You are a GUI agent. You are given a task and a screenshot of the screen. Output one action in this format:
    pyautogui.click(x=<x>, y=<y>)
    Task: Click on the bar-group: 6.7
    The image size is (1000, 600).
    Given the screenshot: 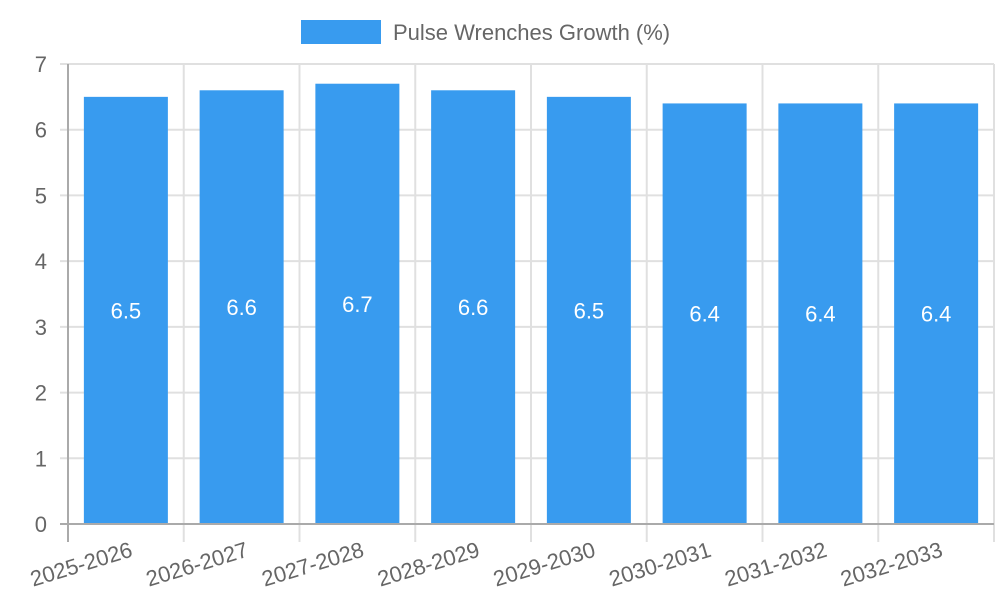 What is the action you would take?
    pyautogui.click(x=357, y=303)
    